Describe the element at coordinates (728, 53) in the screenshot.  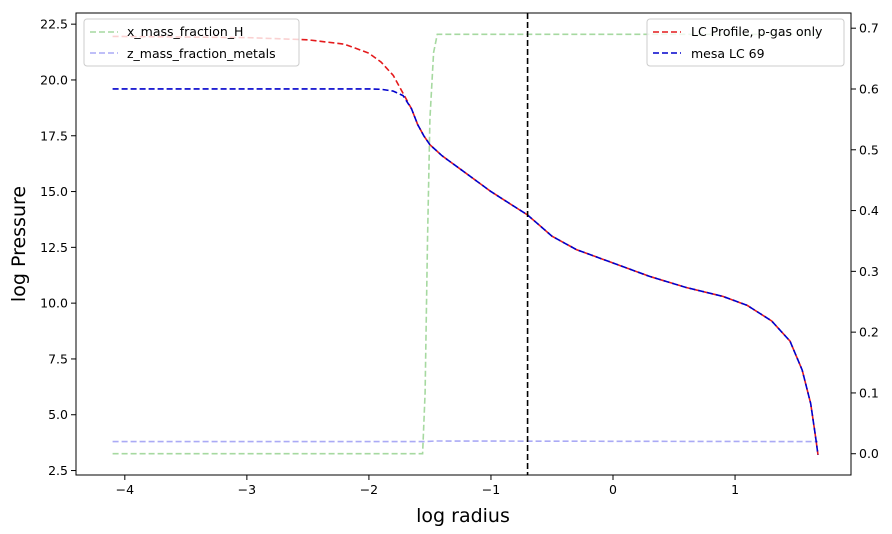
I see `legend-label-mesa-lc: mesa LC 69` at that location.